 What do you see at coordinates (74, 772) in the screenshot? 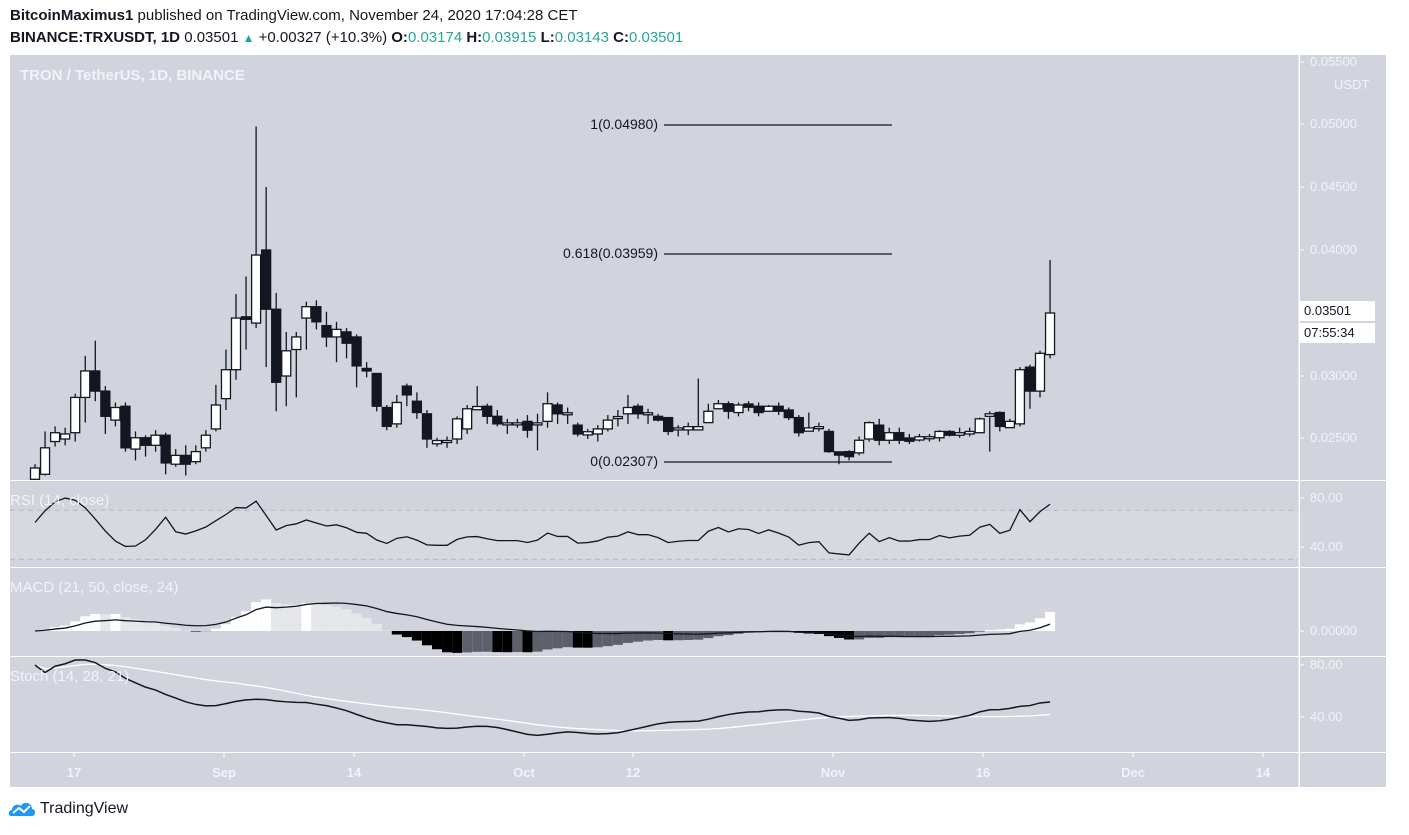
I see `time-tick-label: 17` at bounding box center [74, 772].